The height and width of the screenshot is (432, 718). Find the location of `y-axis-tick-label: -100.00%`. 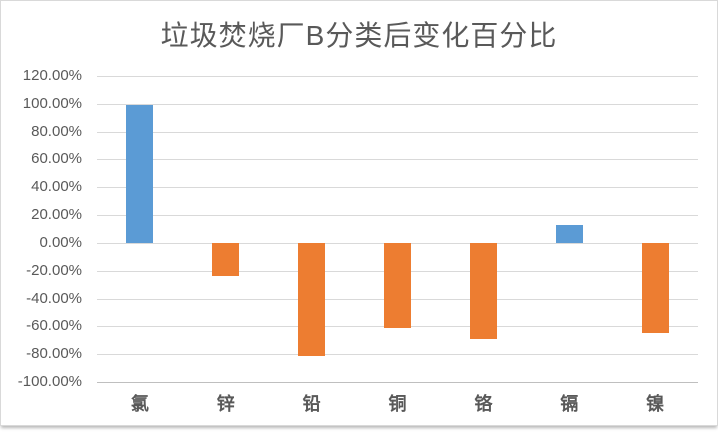

y-axis-tick-label: -100.00% is located at coordinates (49, 381).